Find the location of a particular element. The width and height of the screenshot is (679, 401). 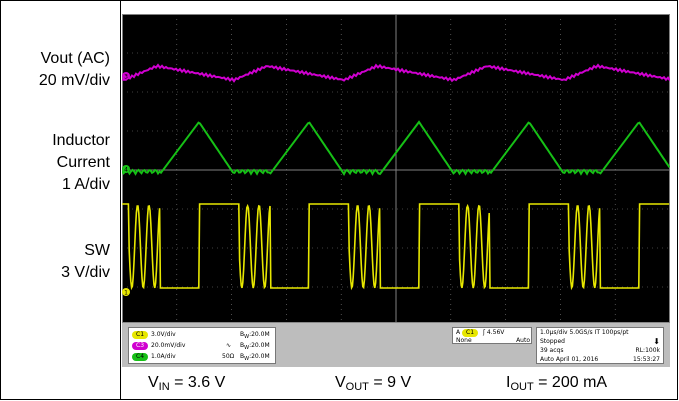

sw-label-name: SW is located at coordinates (97, 250).